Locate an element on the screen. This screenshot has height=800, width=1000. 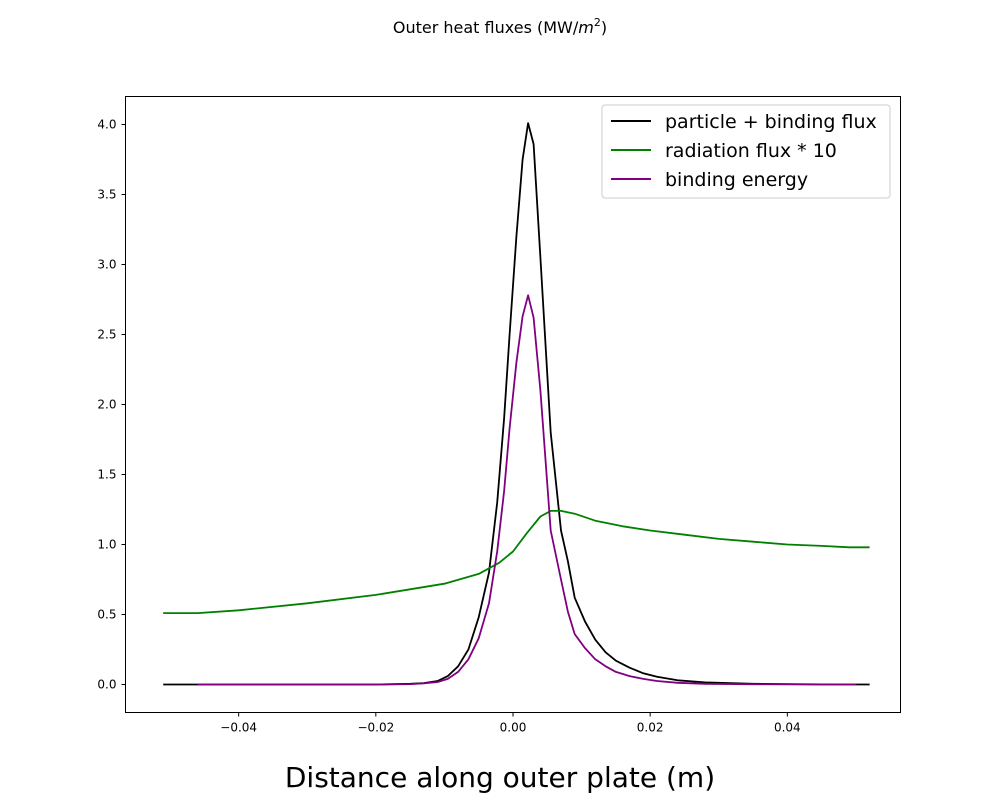
y-axis: 0.0 0.5 1.0 1.5 2.0 2.5 3.0 3.5 4.0 is located at coordinates (111, 405).